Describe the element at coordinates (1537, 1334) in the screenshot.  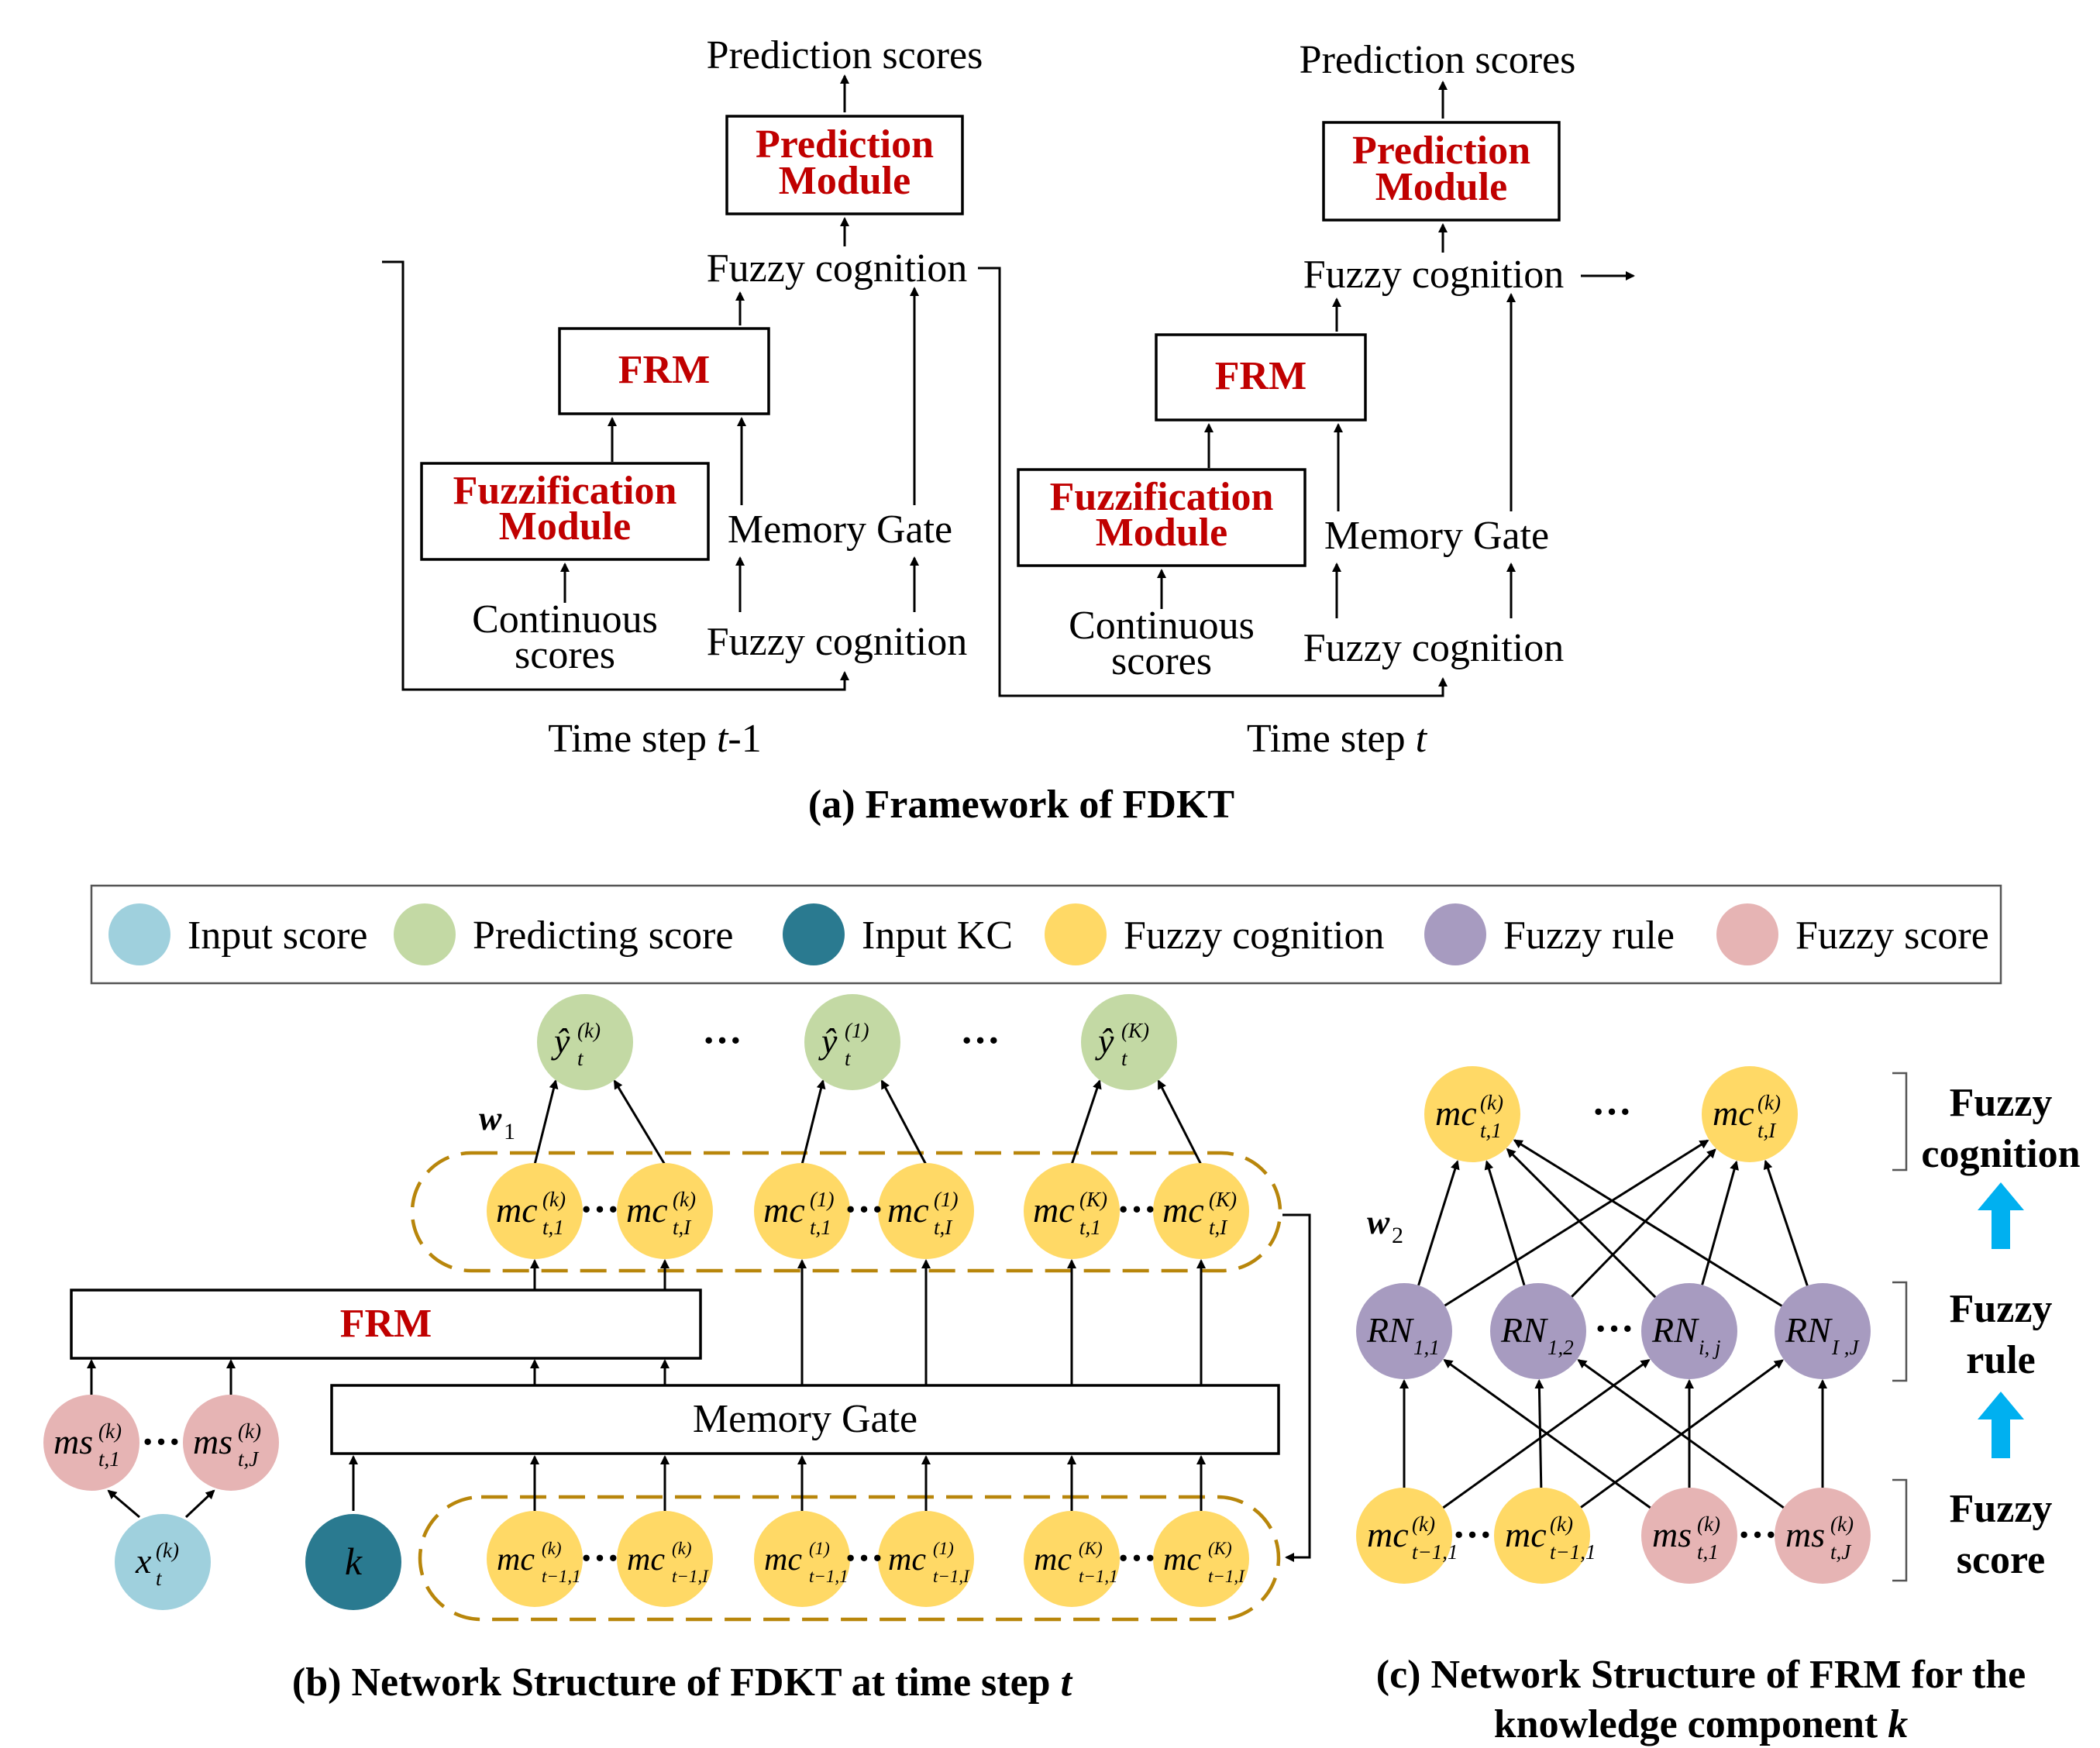
I see `rule-label: RN 1,2` at that location.